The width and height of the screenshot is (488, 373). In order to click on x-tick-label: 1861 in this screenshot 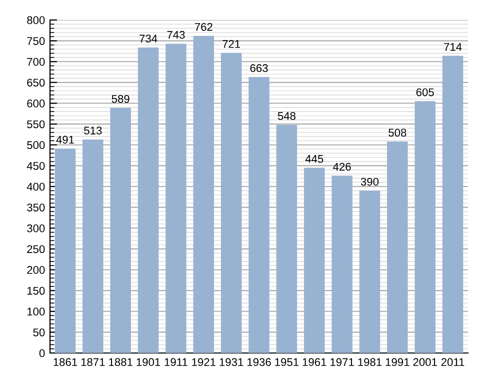, I will do `click(66, 362)`.